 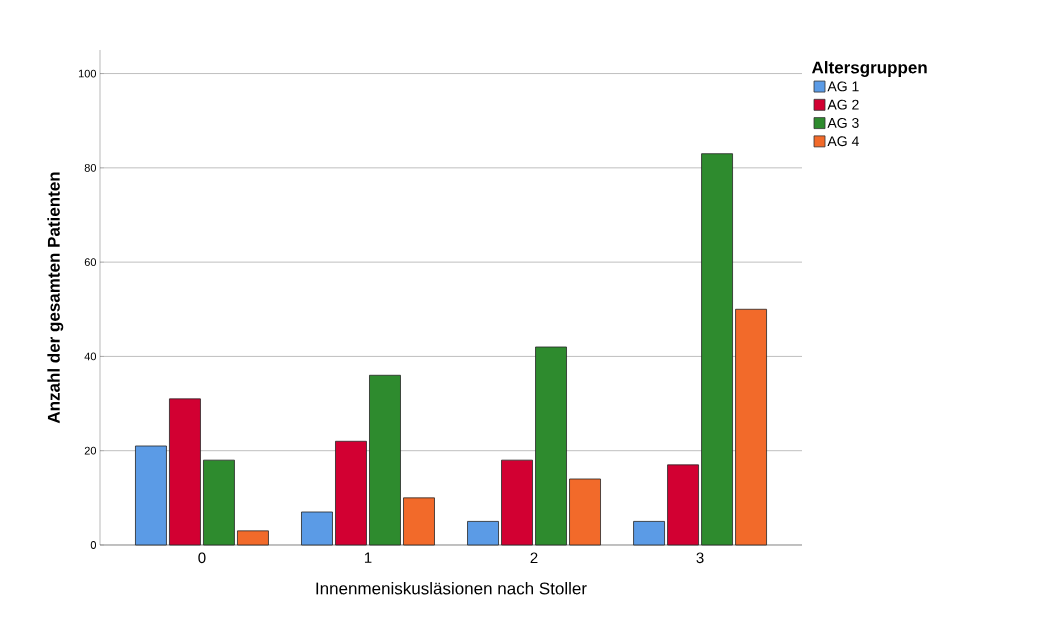 What do you see at coordinates (869, 69) in the screenshot?
I see `legend-title: Altersgruppen` at bounding box center [869, 69].